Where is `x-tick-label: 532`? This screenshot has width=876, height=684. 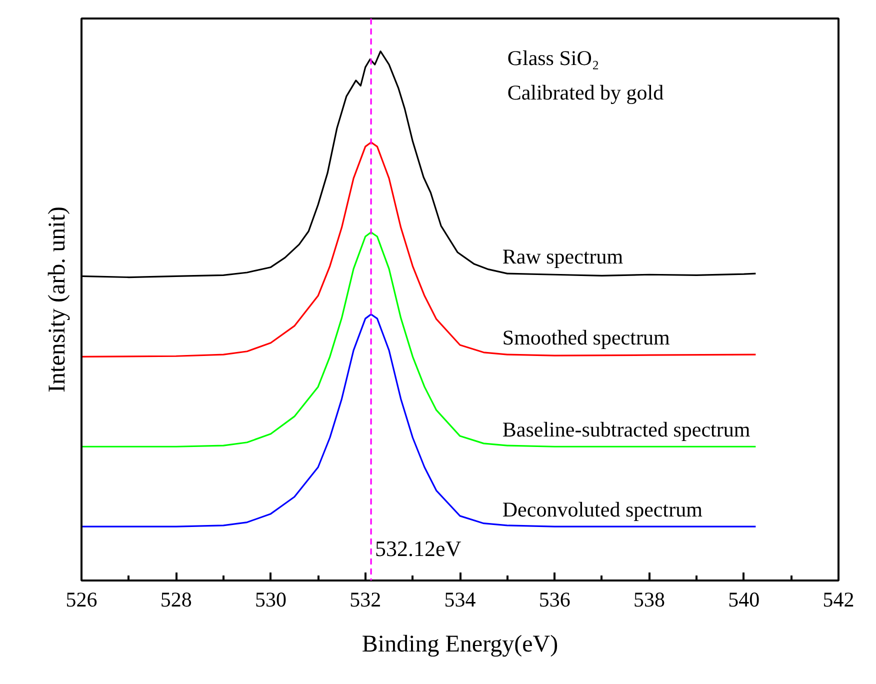
x-tick-label: 532 is located at coordinates (366, 600).